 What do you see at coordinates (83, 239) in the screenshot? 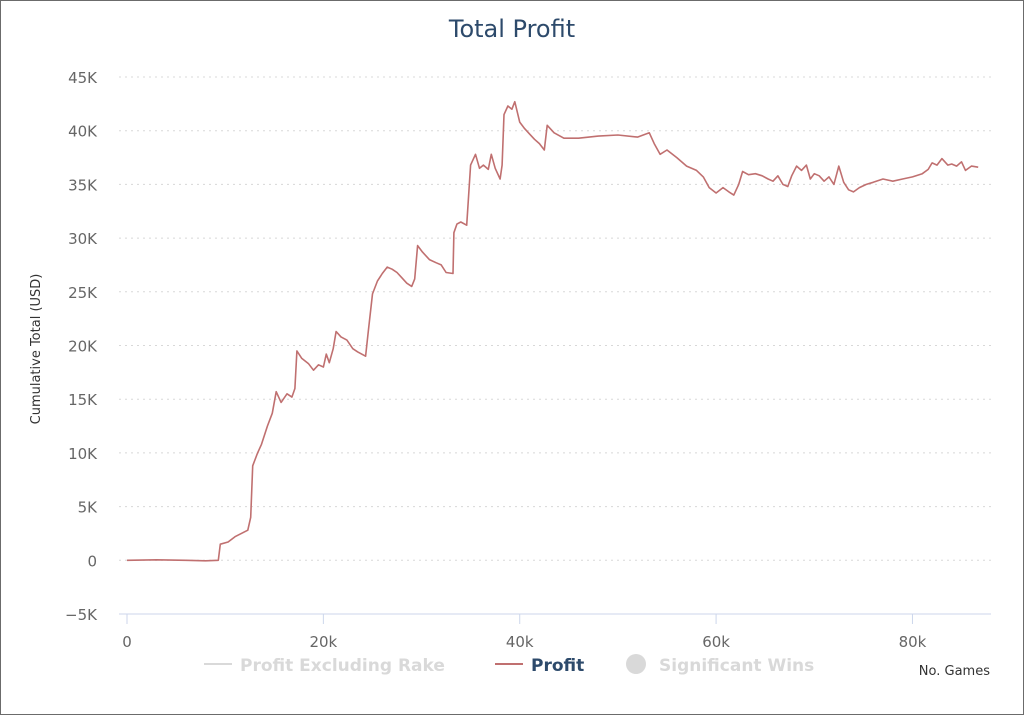
I see `y-tick-label: 30K` at bounding box center [83, 239].